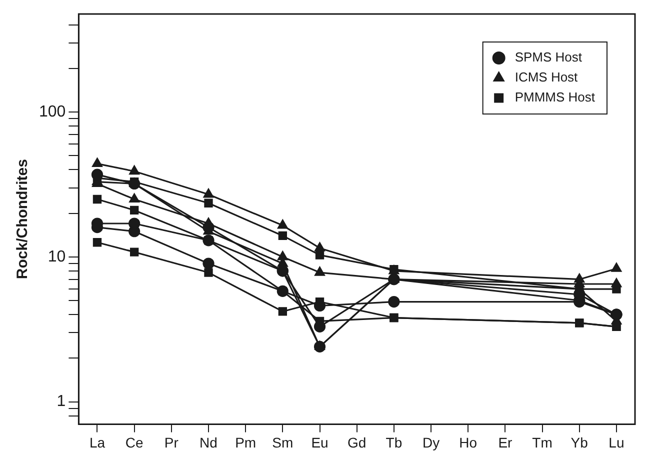 This screenshot has width=655, height=459. What do you see at coordinates (468, 442) in the screenshot?
I see `x-tick-label: Ho` at bounding box center [468, 442].